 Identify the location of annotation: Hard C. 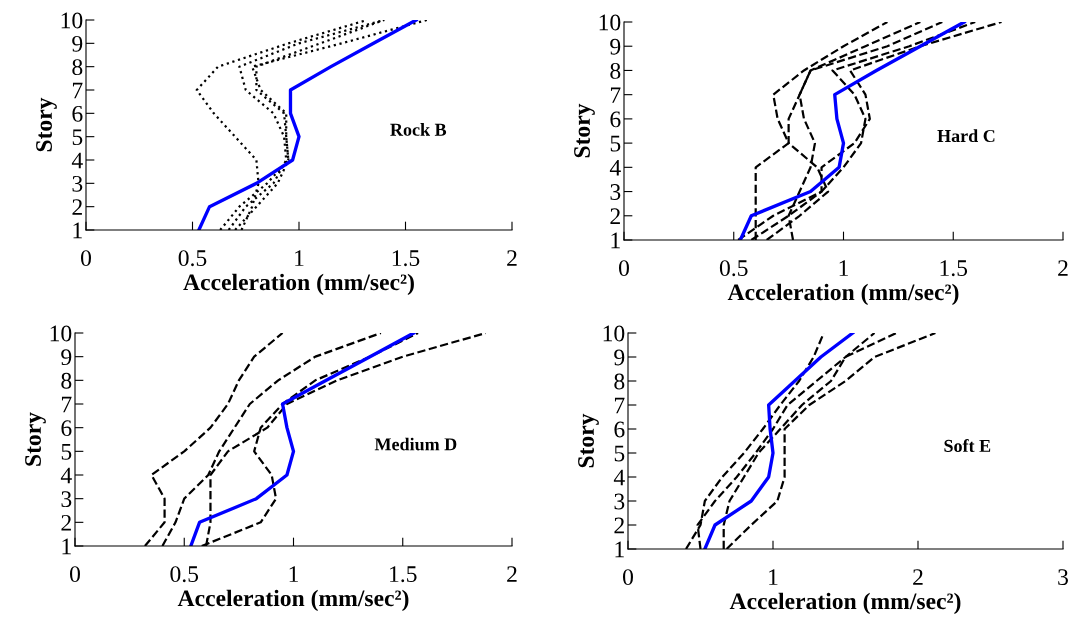
(966, 136).